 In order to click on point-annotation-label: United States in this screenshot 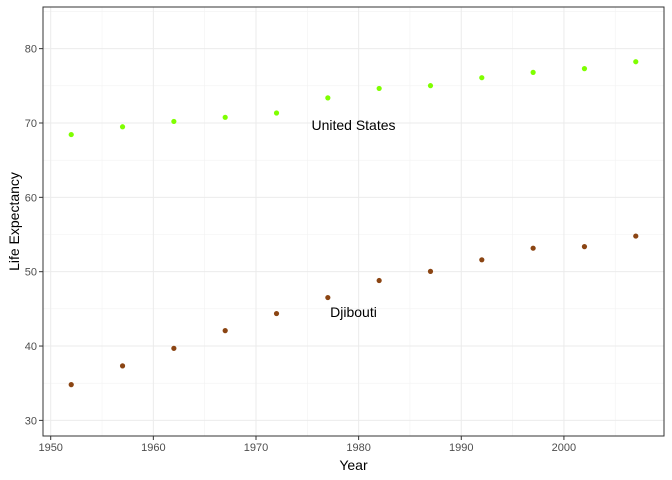, I will do `click(353, 125)`.